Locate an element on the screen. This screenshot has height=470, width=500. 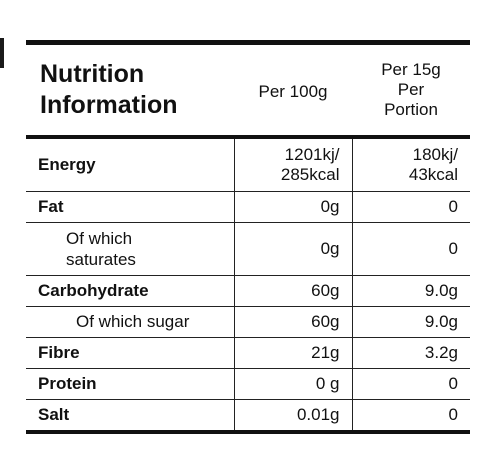
row-carbohydrate: Carbohydrate 60g 9.0g is located at coordinates (248, 291).